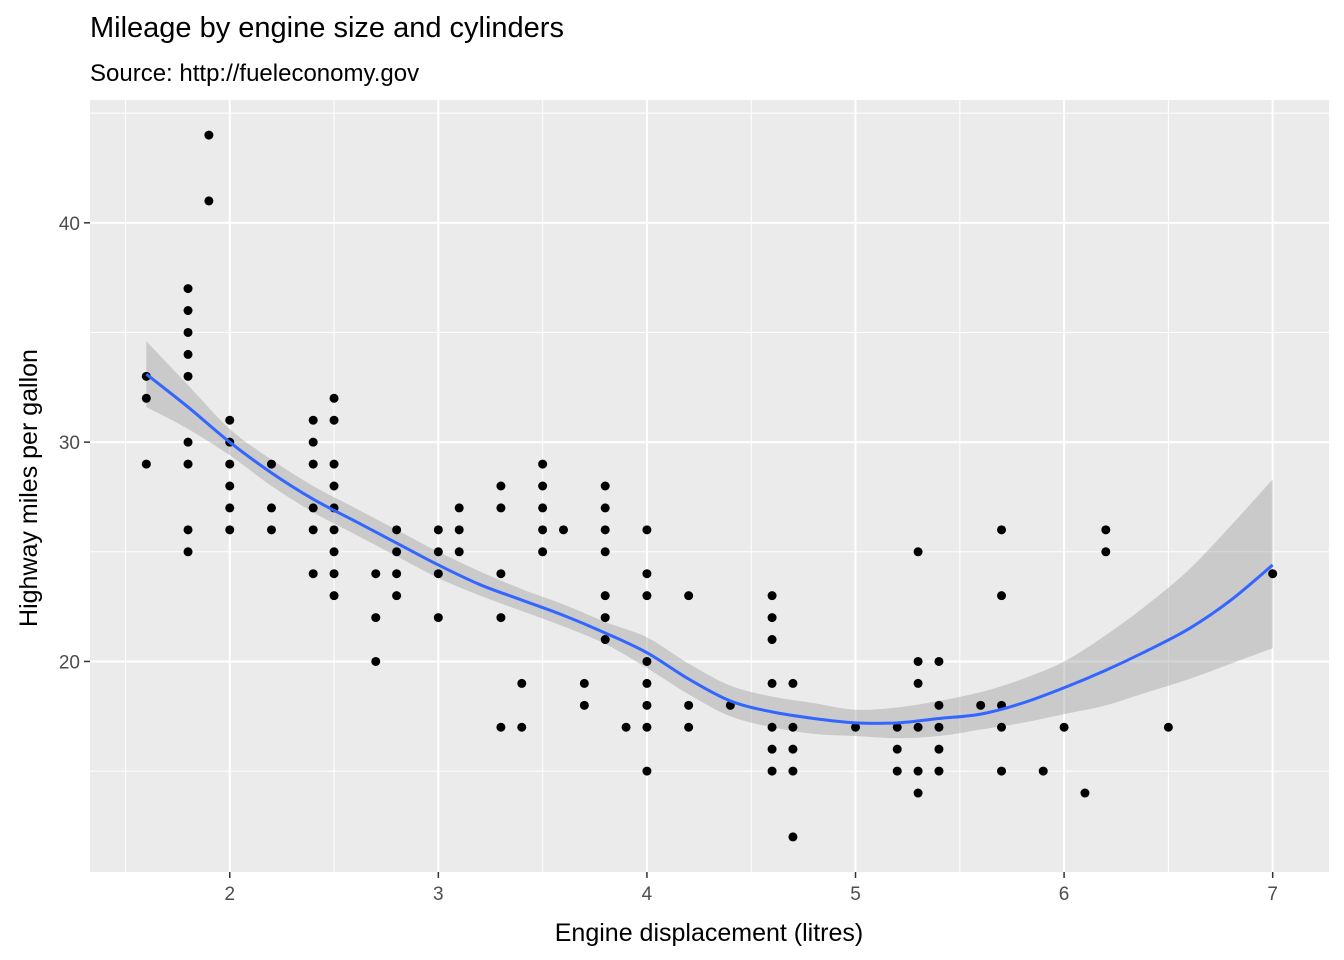 The height and width of the screenshot is (960, 1344). What do you see at coordinates (855, 894) in the screenshot?
I see `x-tick-label: 5` at bounding box center [855, 894].